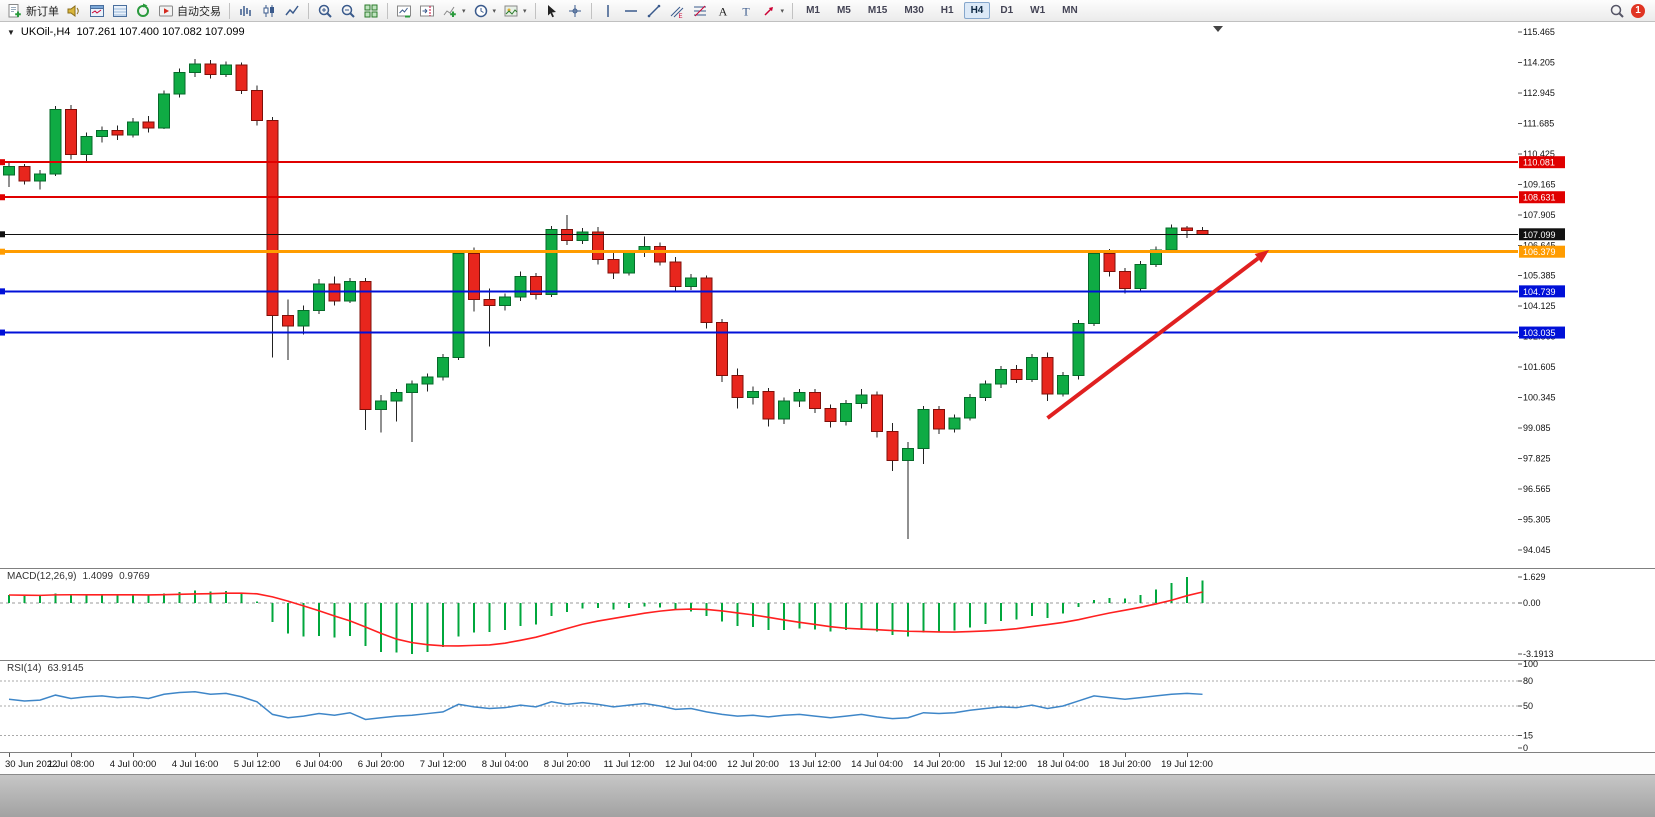  What do you see at coordinates (723, 11) in the screenshot?
I see `text-button: A` at bounding box center [723, 11].